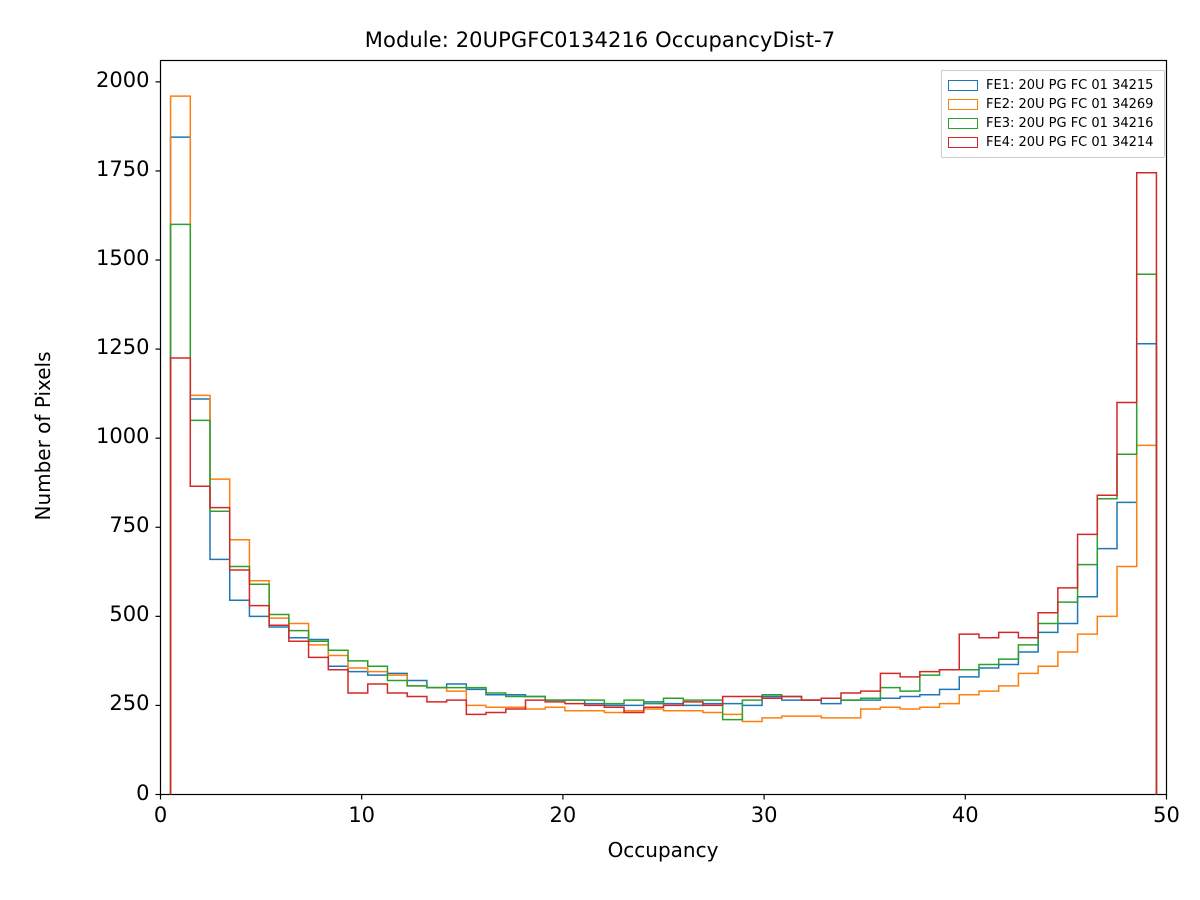  Describe the element at coordinates (1070, 142) in the screenshot. I see `legend-item-label: FE4: 20U PG FC 01 34214` at that location.